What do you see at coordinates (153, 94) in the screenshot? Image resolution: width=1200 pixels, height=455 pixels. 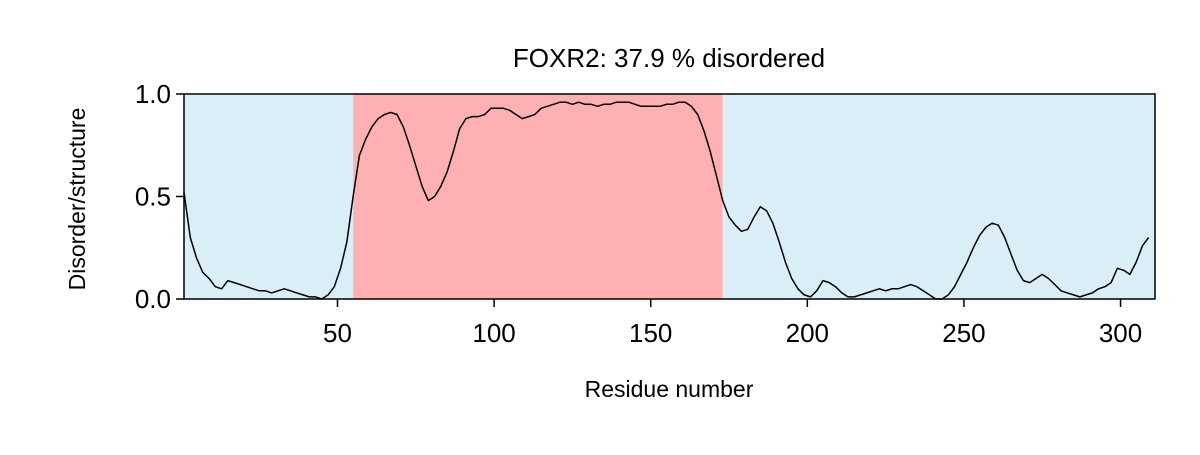 I see `y-tick-label: 1.0` at bounding box center [153, 94].